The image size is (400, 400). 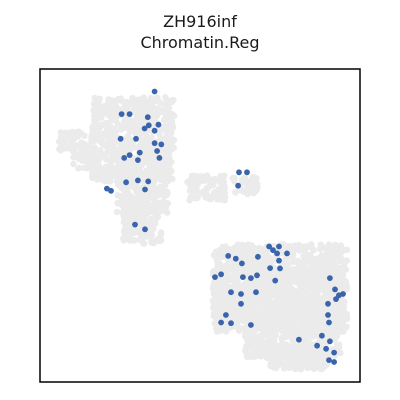 What do you see at coordinates (200, 21) in the screenshot?
I see `chart-title: ZH916inf` at bounding box center [200, 21].